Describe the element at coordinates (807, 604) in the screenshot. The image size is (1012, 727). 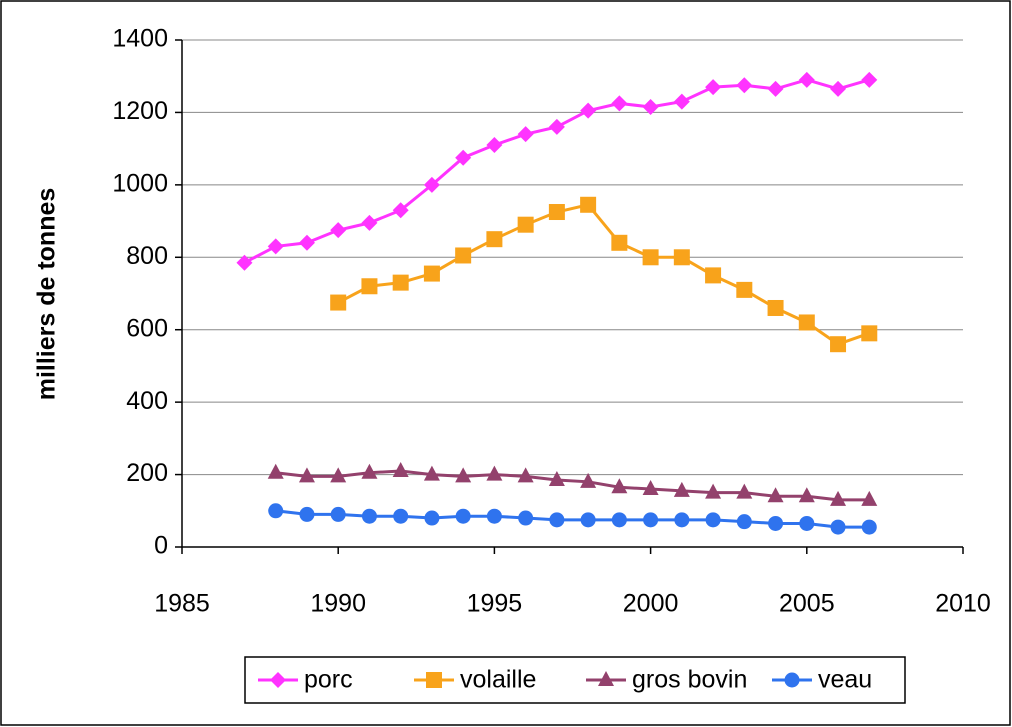
I see `x-tick-label: 2005` at that location.